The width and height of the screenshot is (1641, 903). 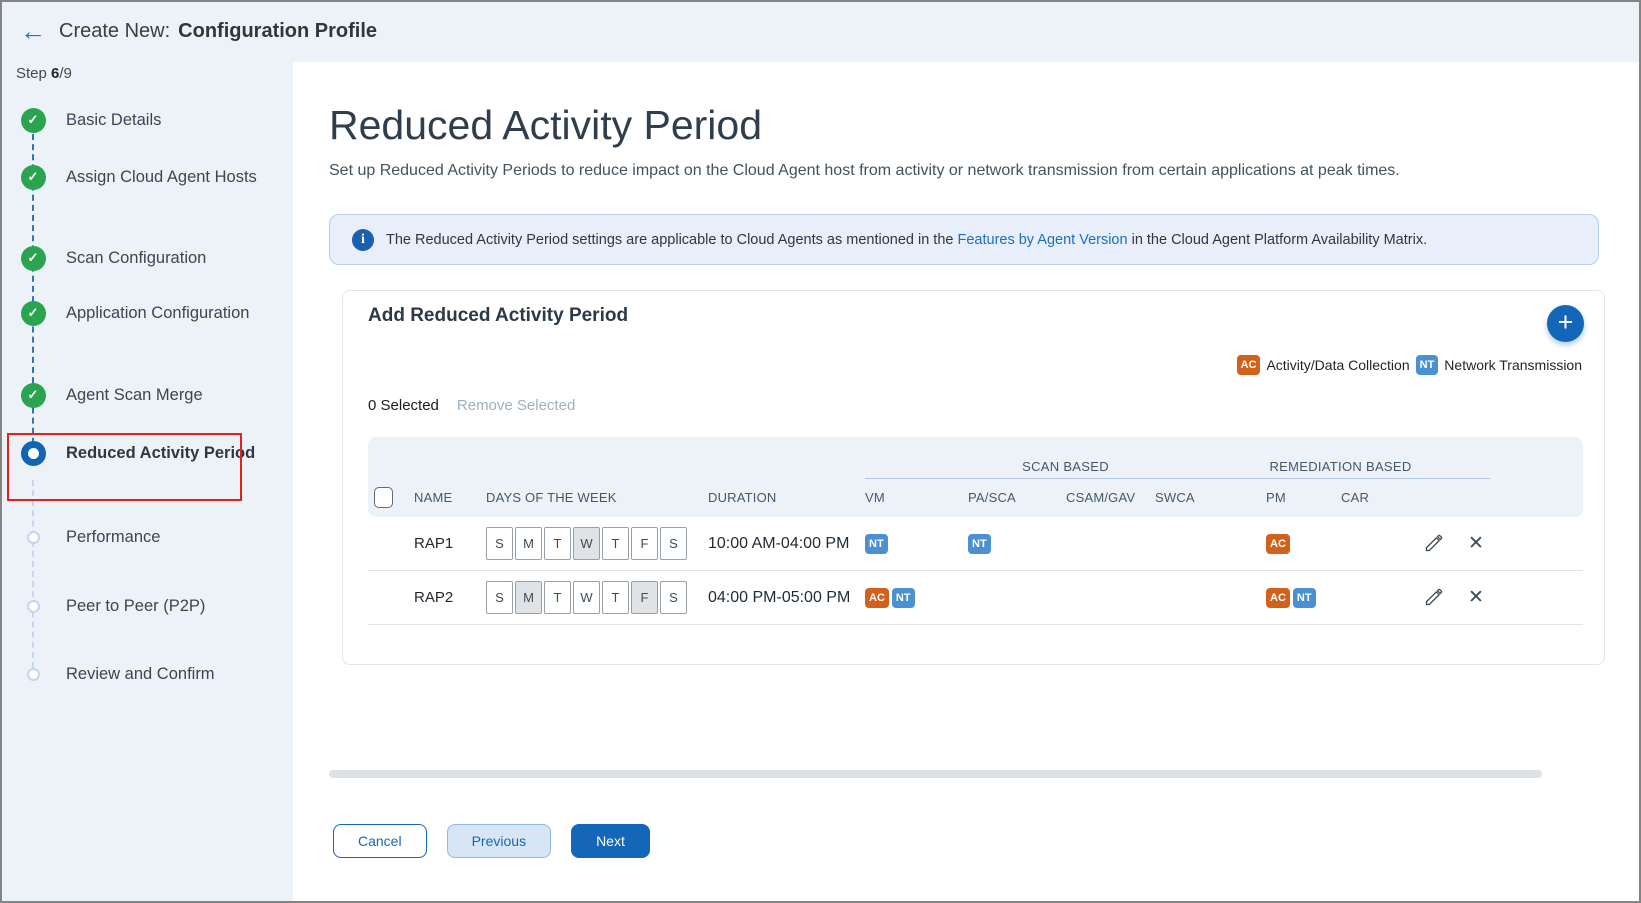 I want to click on ac-legend-label: Activity/Data Collection, so click(x=1338, y=365).